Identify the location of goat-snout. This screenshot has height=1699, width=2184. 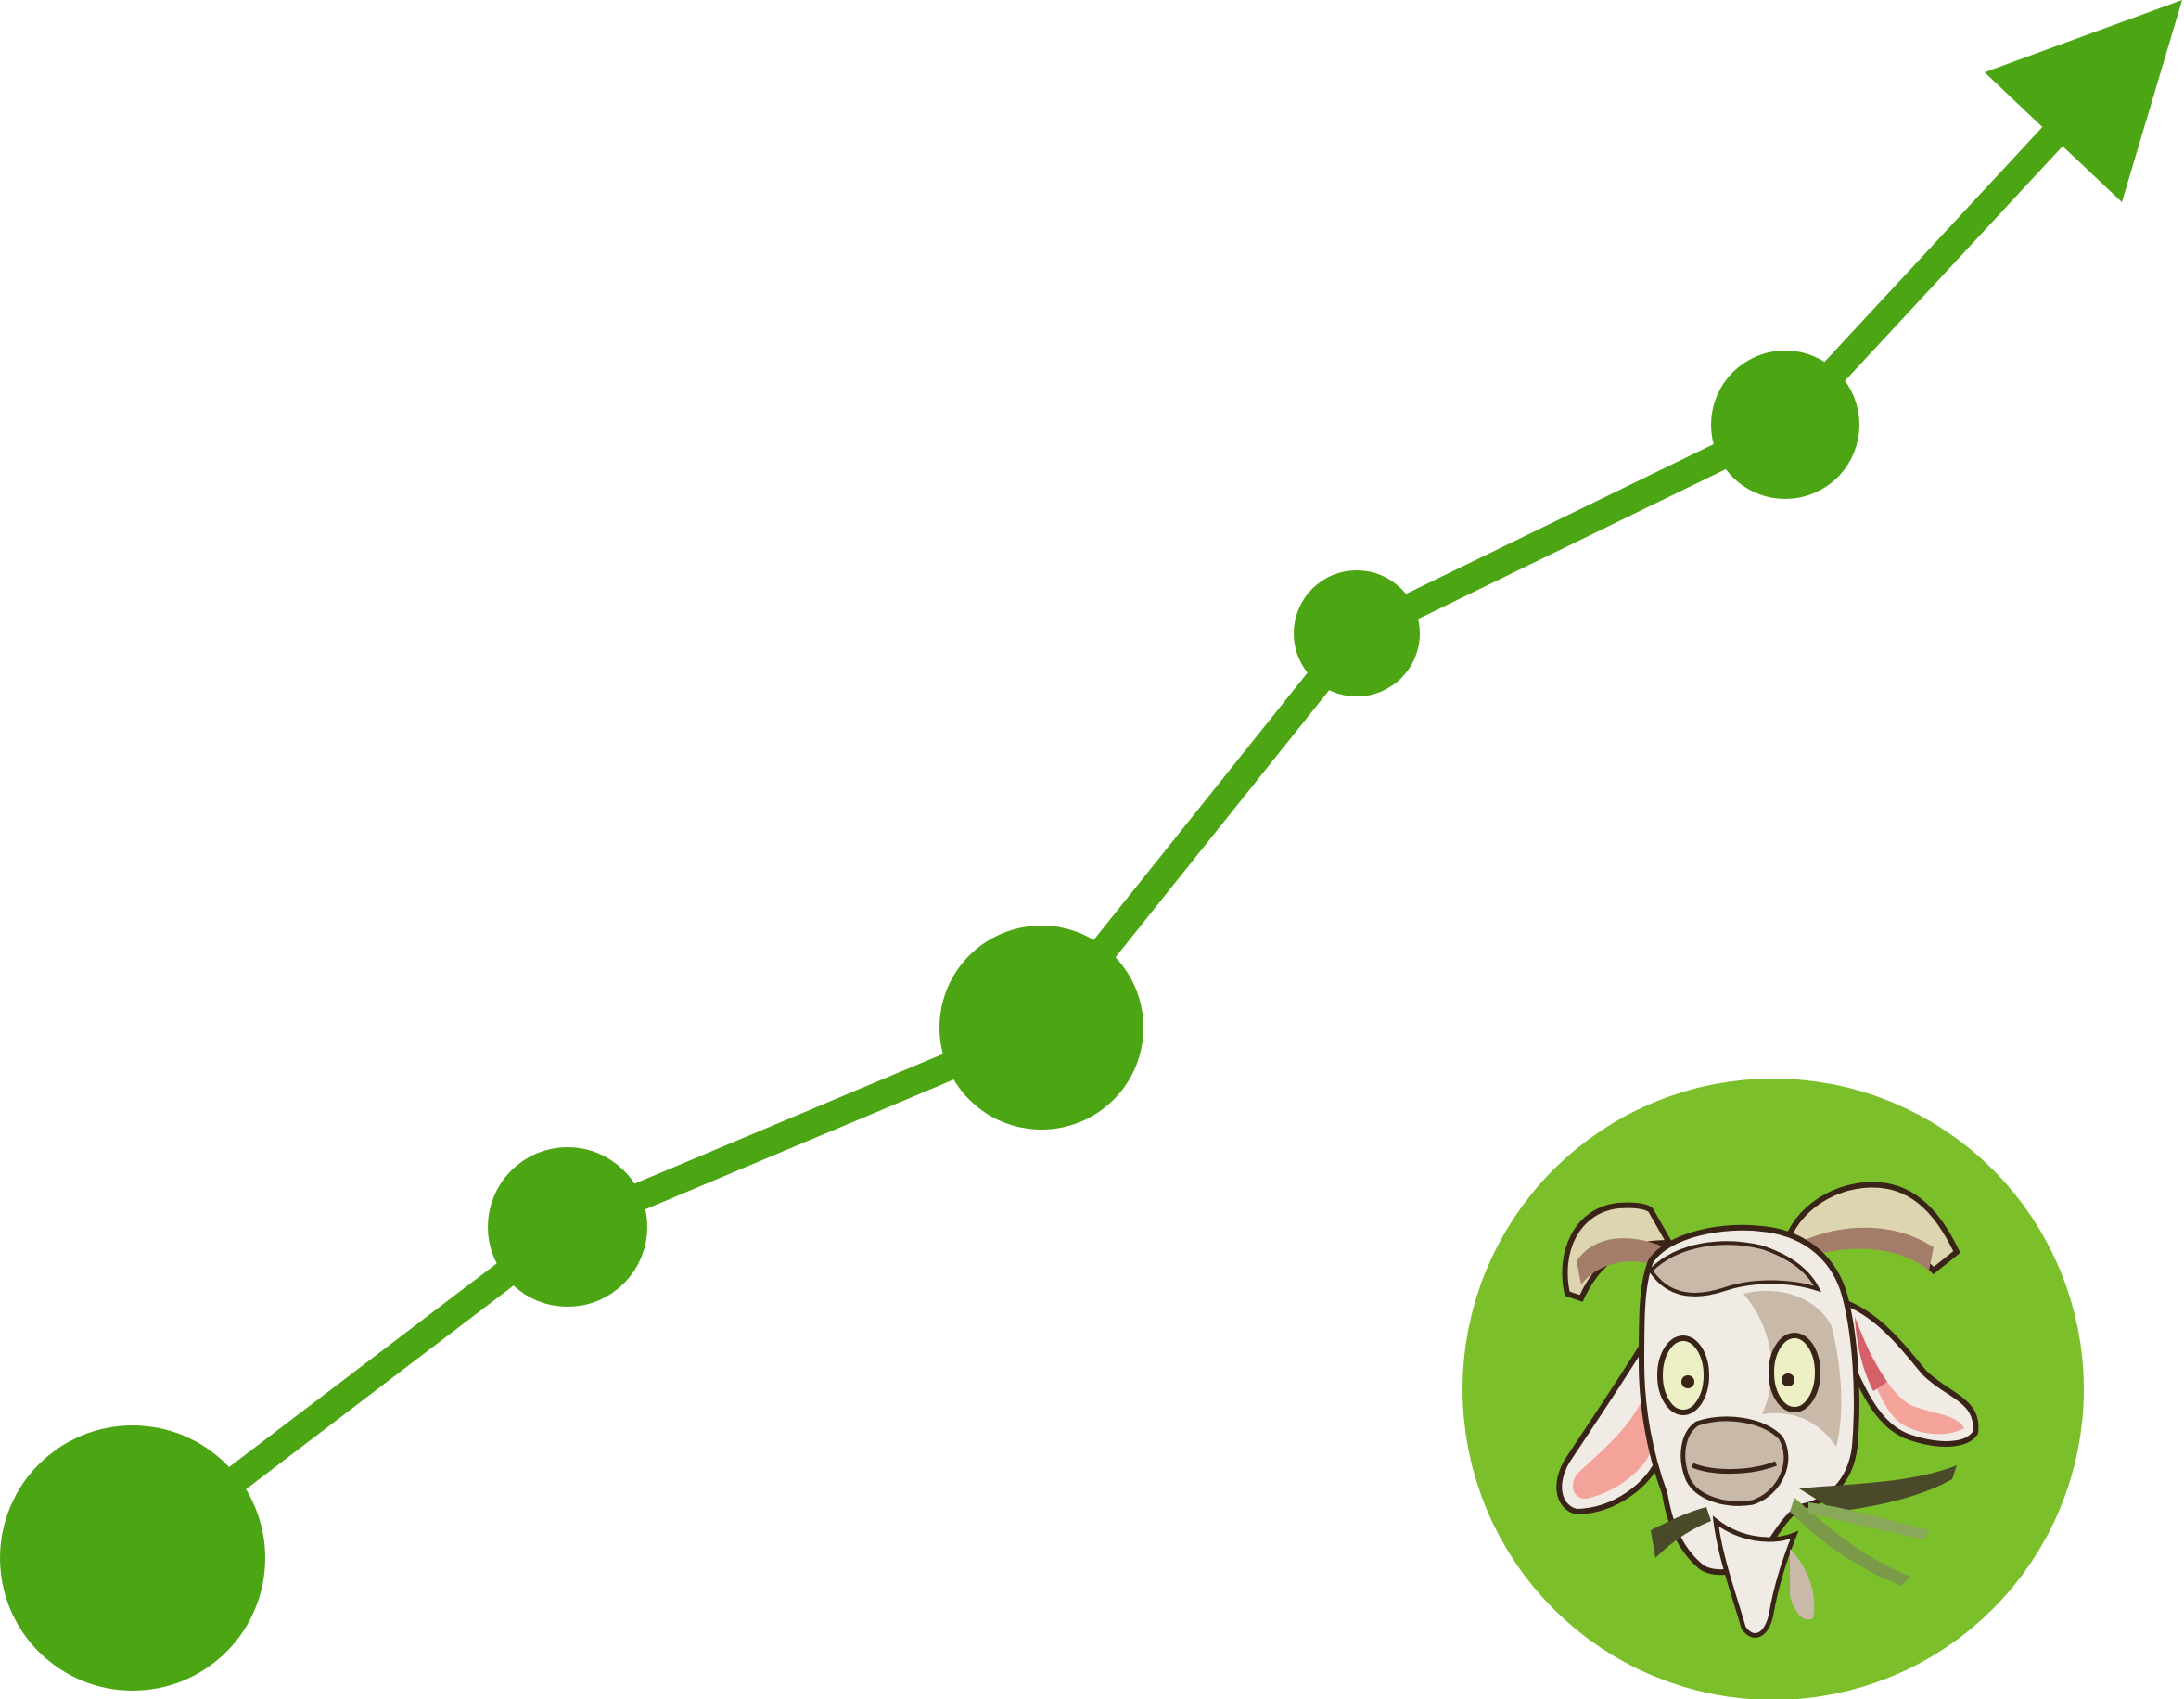
(1734, 1461).